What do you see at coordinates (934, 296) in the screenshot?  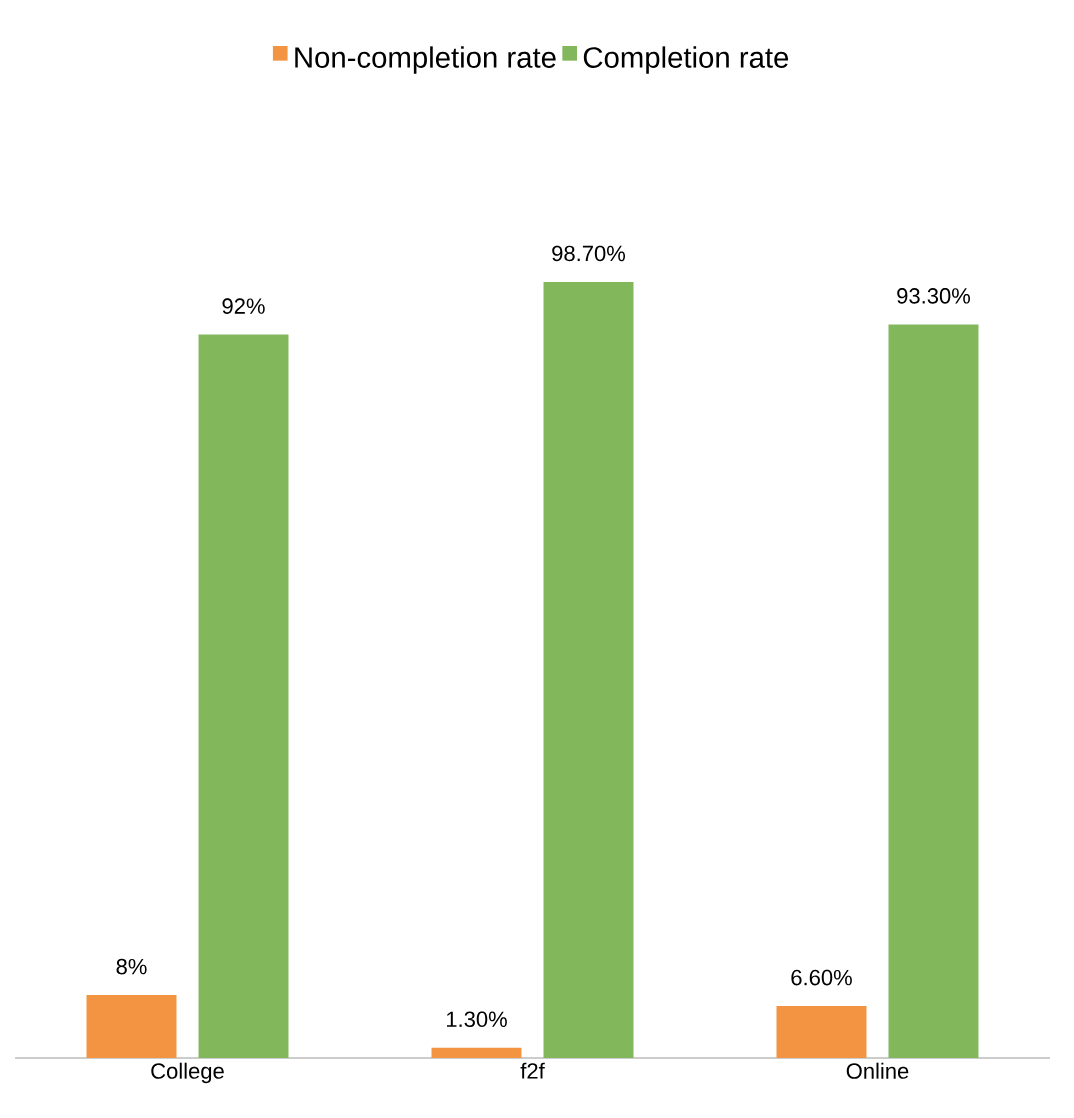 I see `data-label: 93.30%` at bounding box center [934, 296].